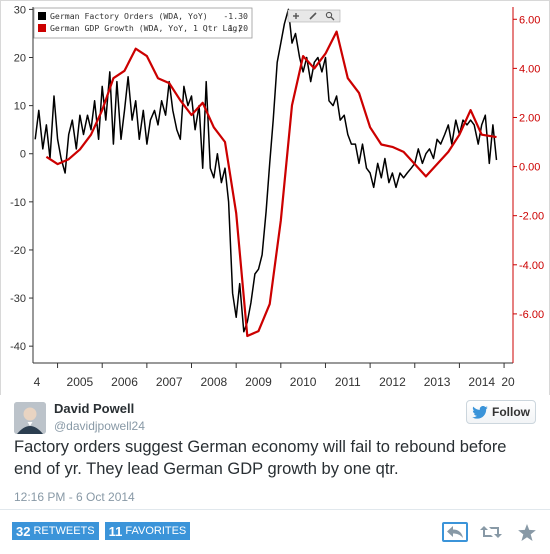  I want to click on retweets-stat: 32 RETWEETS, so click(55, 531).